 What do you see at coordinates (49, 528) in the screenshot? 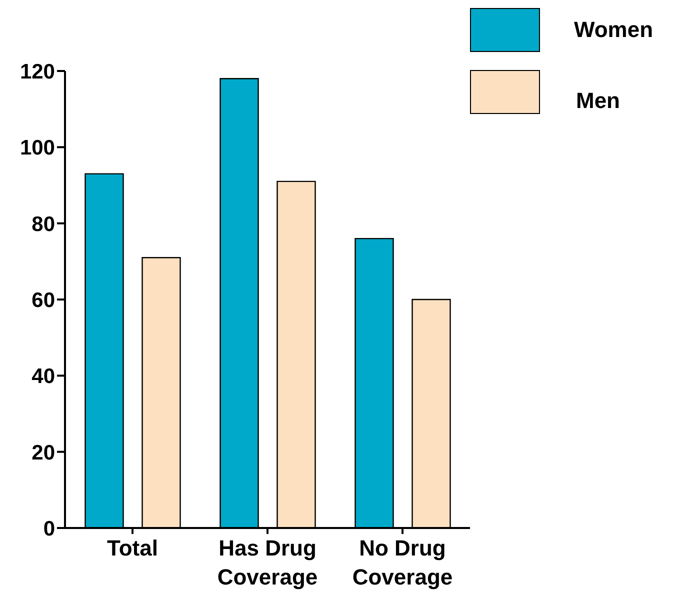
I see `y-tick-label: 0` at bounding box center [49, 528].